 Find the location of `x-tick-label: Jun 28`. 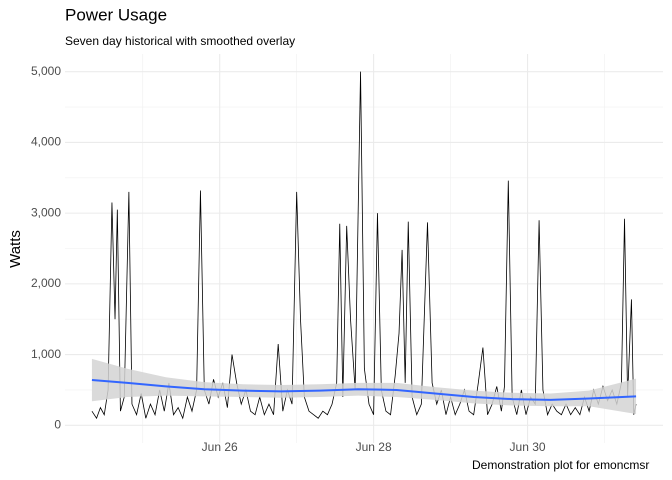

x-tick-label: Jun 28 is located at coordinates (374, 447).